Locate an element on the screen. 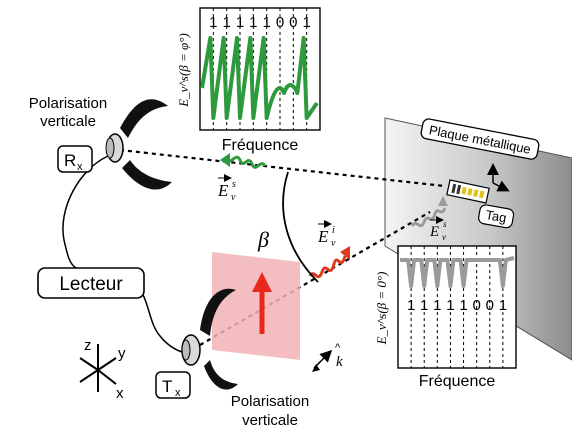  tag-label-box: Tag is located at coordinates (496, 216).